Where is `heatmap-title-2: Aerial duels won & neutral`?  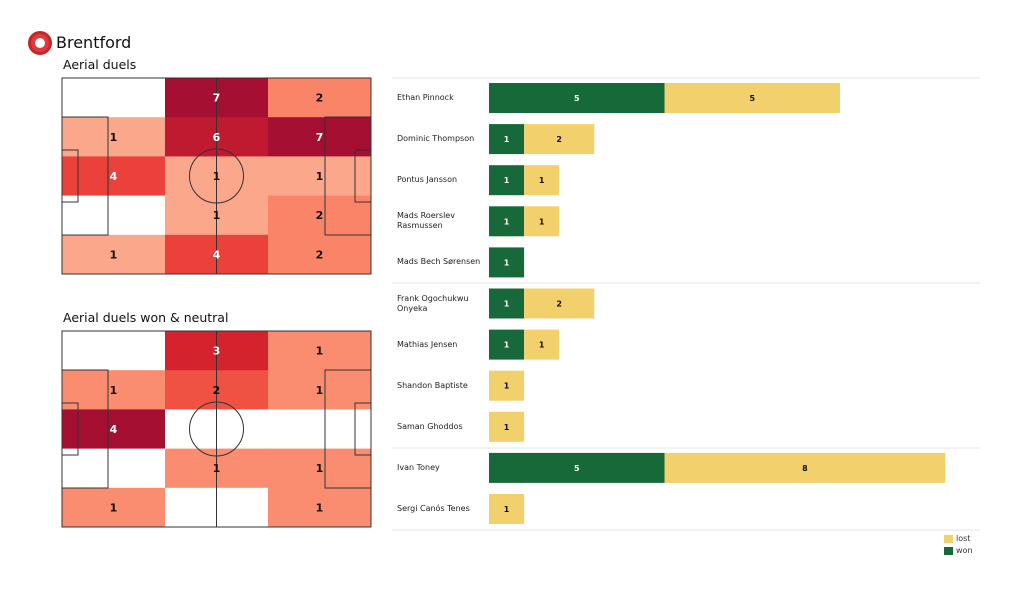 heatmap-title-2: Aerial duels won & neutral is located at coordinates (146, 317).